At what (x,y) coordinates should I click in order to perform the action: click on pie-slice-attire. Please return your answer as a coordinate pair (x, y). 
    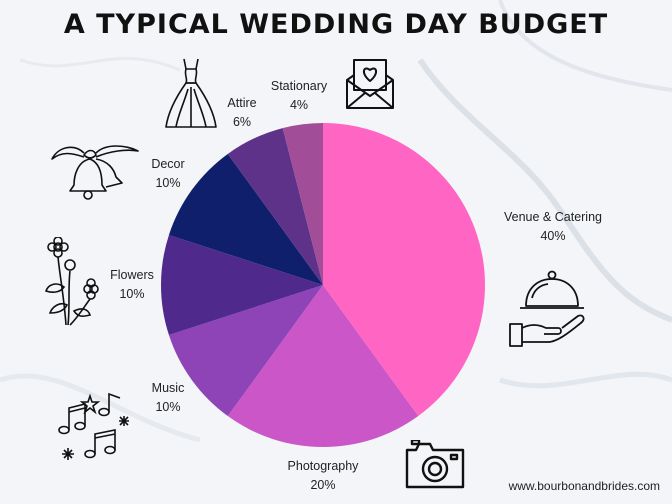
    Looking at the image, I should click on (275, 206).